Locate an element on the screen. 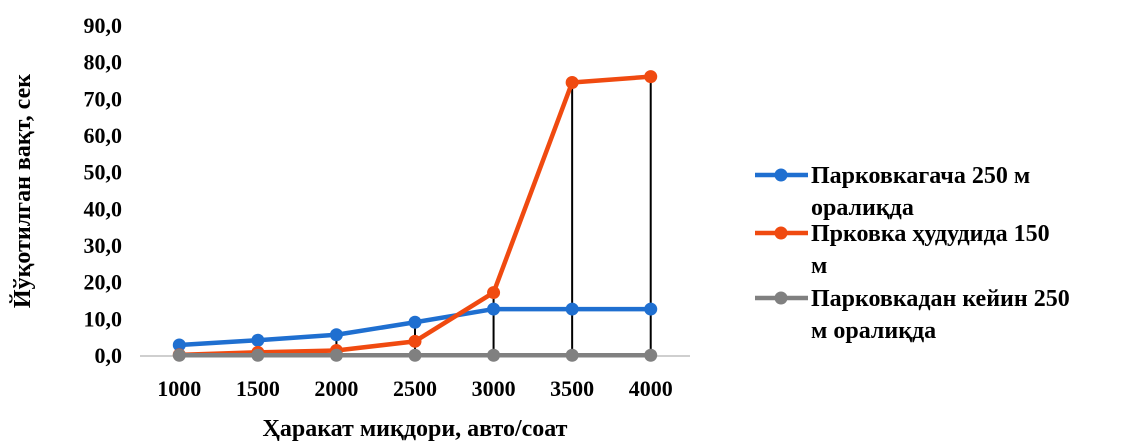 This screenshot has width=1145, height=445. x-tick-label: 4000 is located at coordinates (651, 388).